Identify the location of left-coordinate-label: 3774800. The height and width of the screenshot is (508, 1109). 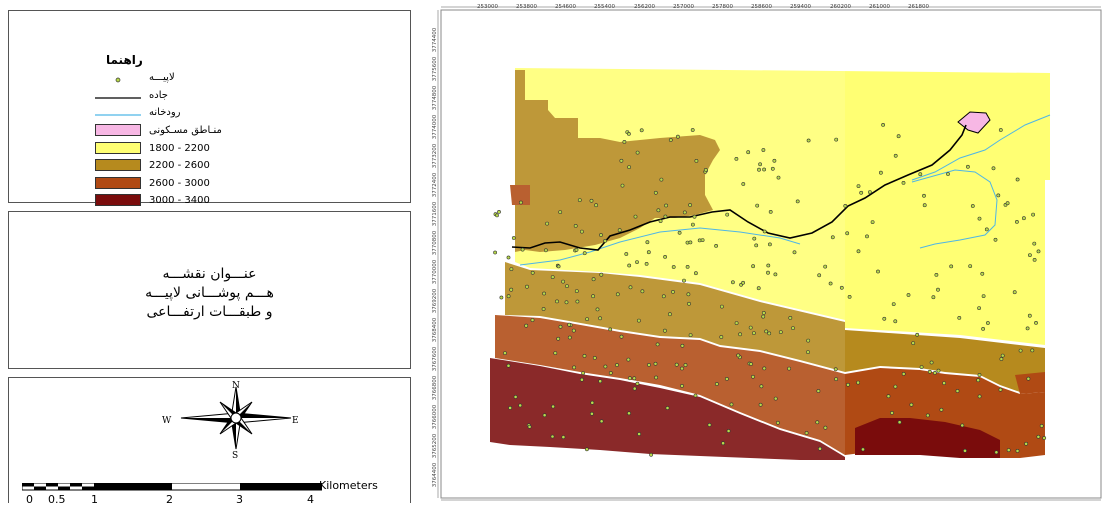
(435, 97).